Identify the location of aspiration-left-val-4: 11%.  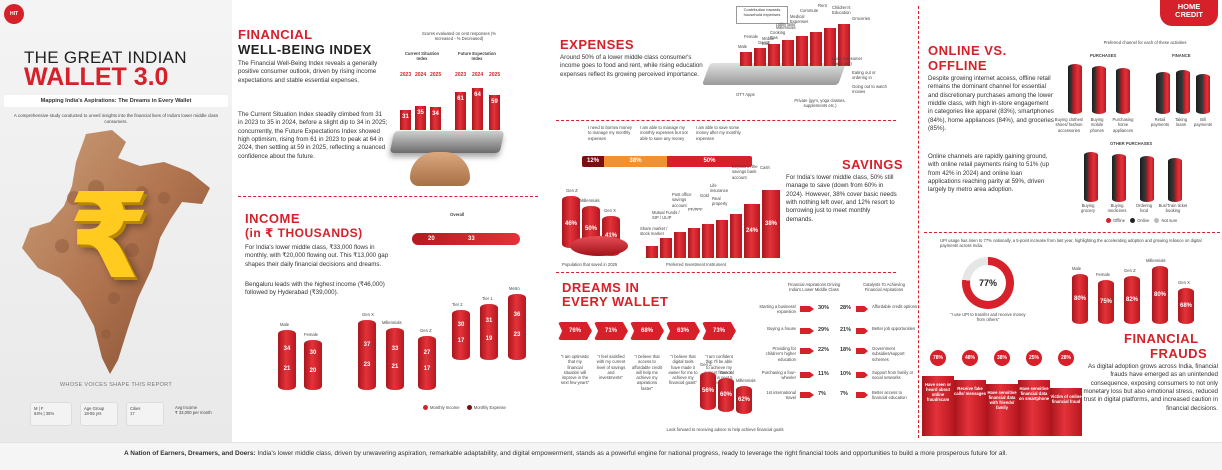
(823, 374).